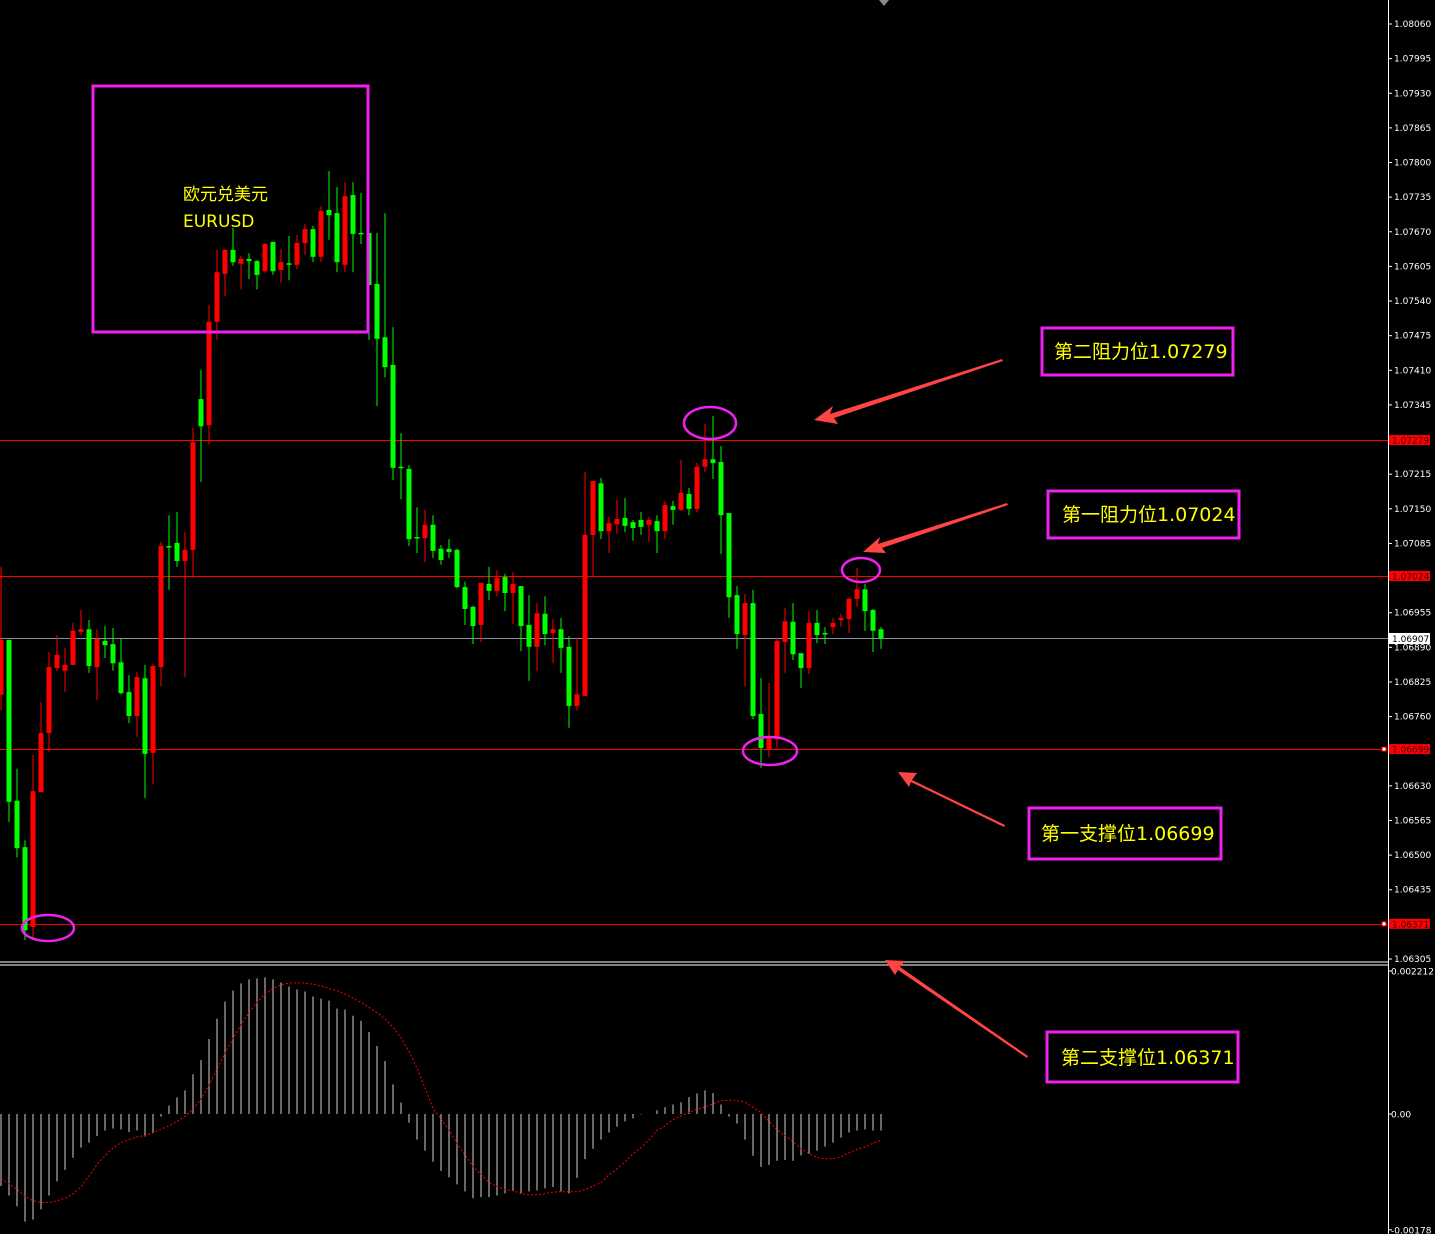 The image size is (1435, 1234). Describe the element at coordinates (1412, 544) in the screenshot. I see `price-tick-label: 1.07085` at that location.